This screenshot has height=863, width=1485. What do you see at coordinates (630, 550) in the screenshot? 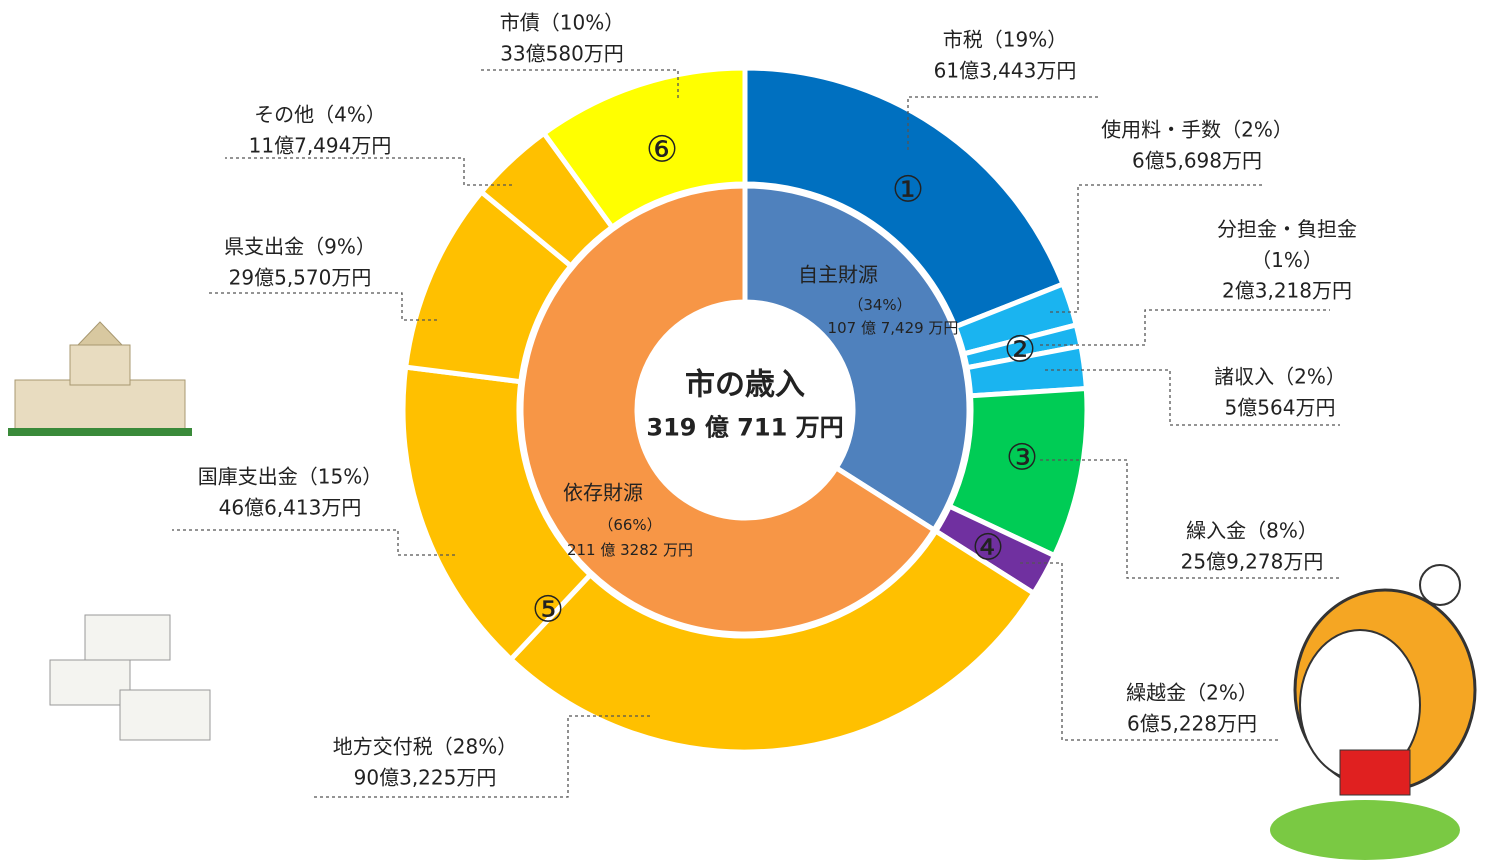
I see `inner-amount-label: 211 億 3282 万円` at bounding box center [630, 550].